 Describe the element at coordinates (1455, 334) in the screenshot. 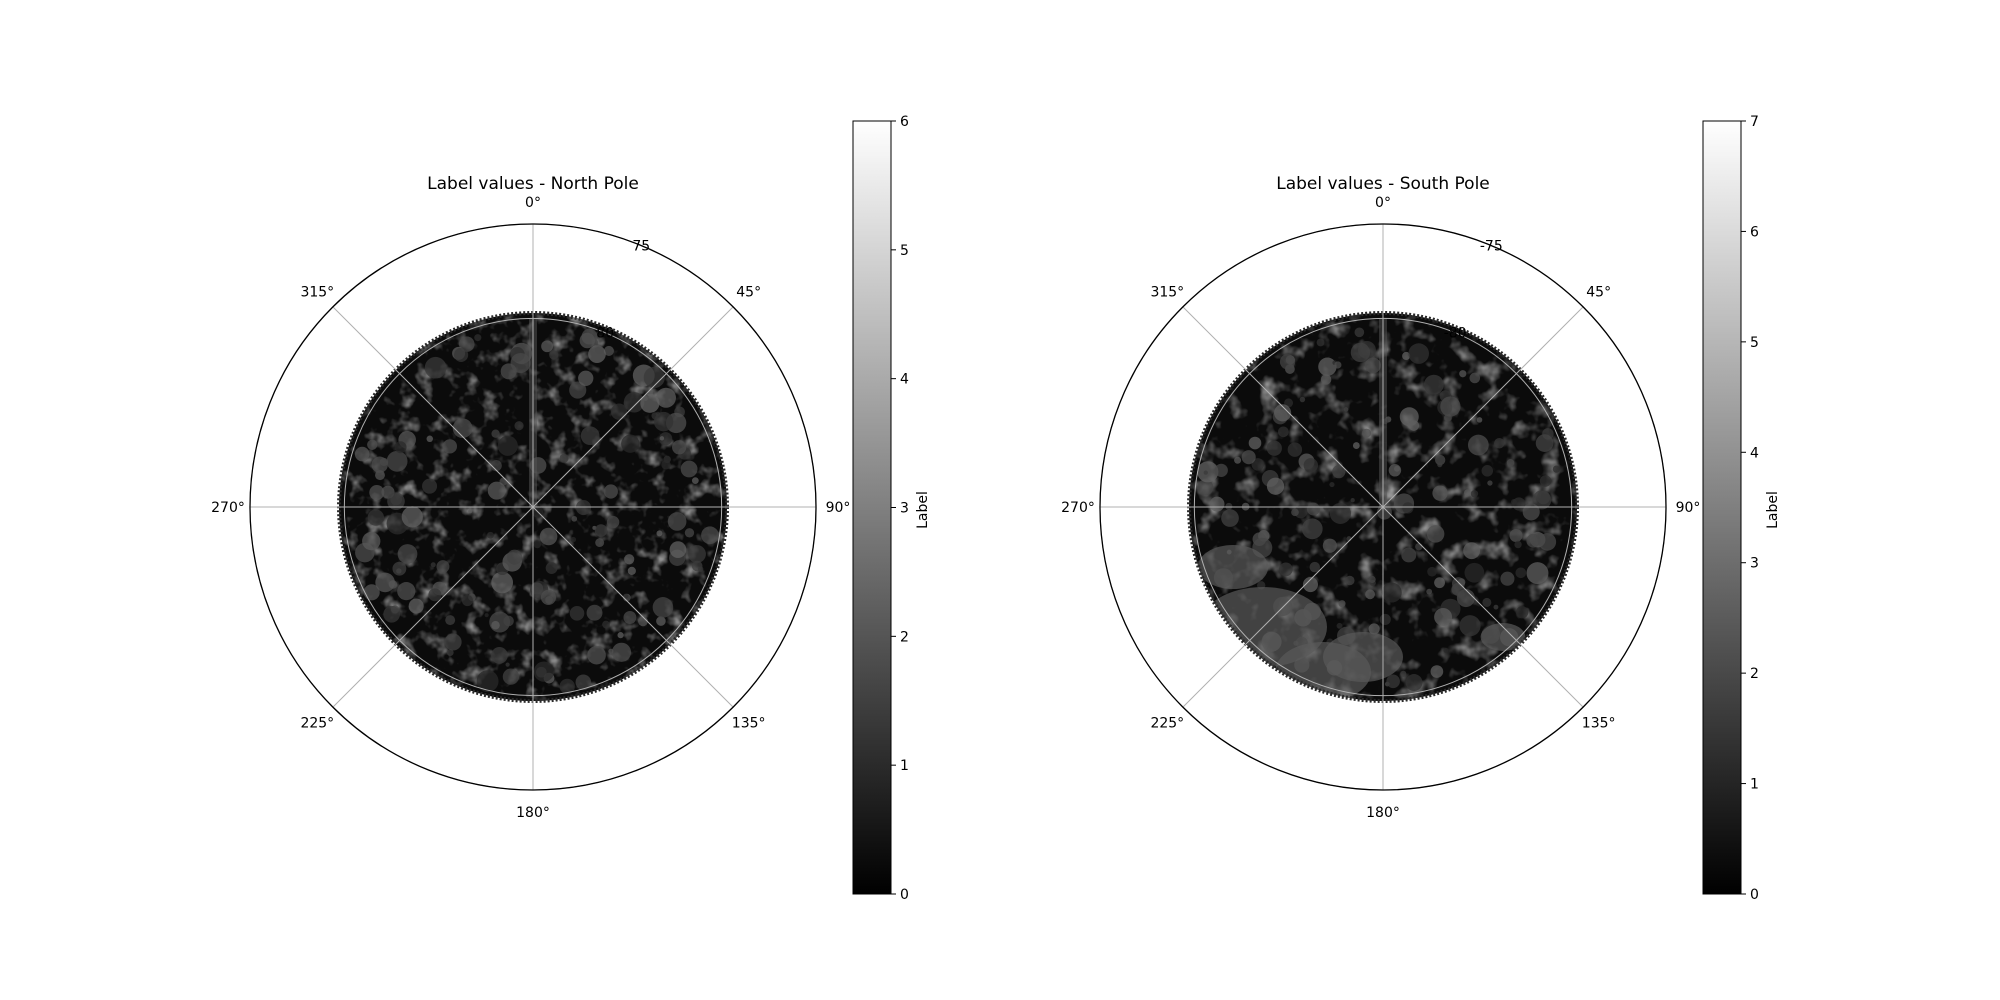

I see `radial-tick-label: -80` at that location.